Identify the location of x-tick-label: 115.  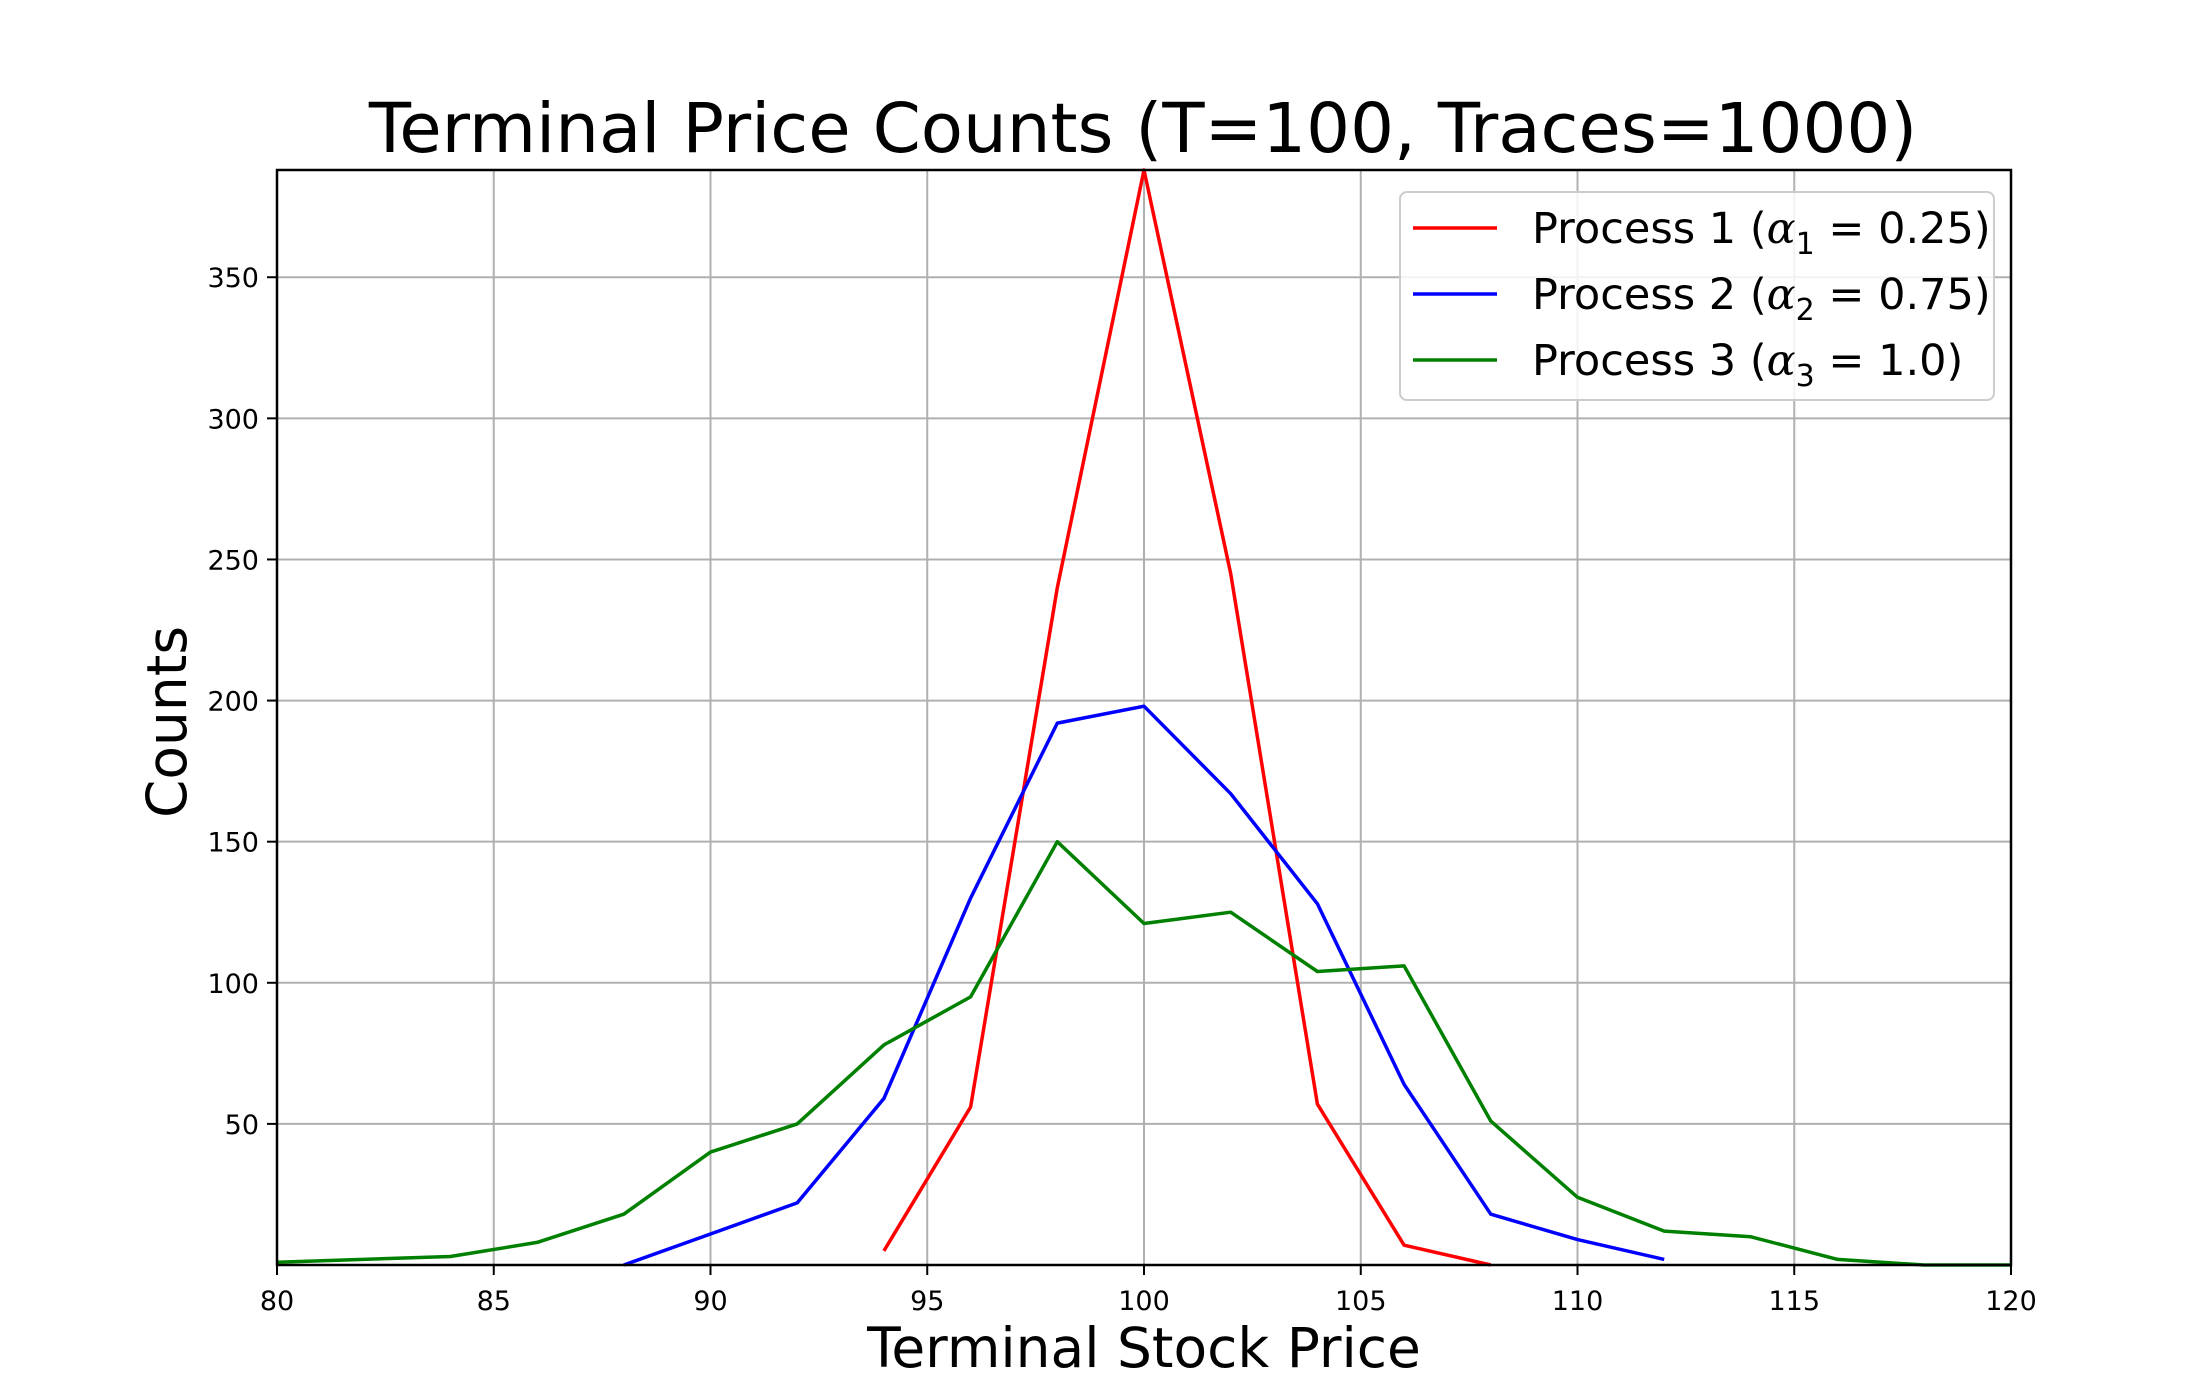
(1794, 1301).